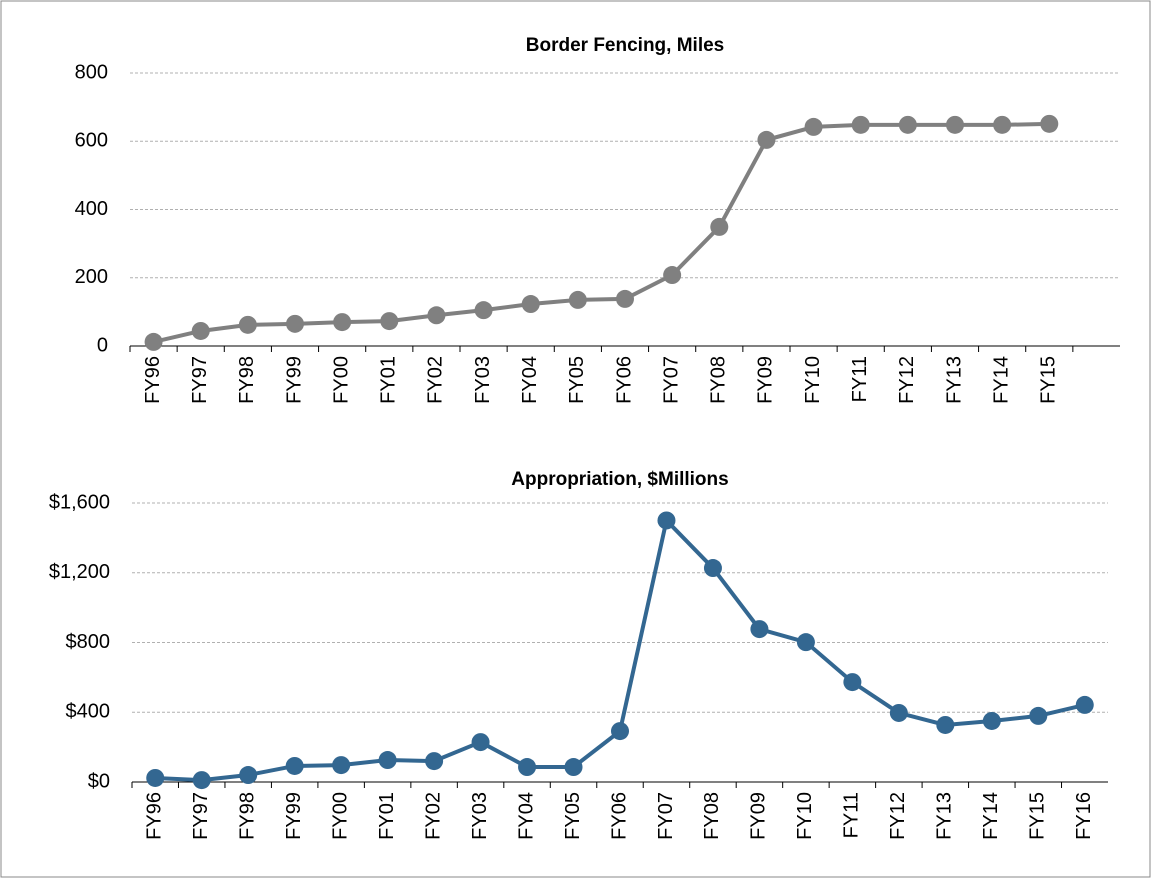 The image size is (1151, 878). What do you see at coordinates (1084, 816) in the screenshot?
I see `x-tick-label: FY16` at bounding box center [1084, 816].